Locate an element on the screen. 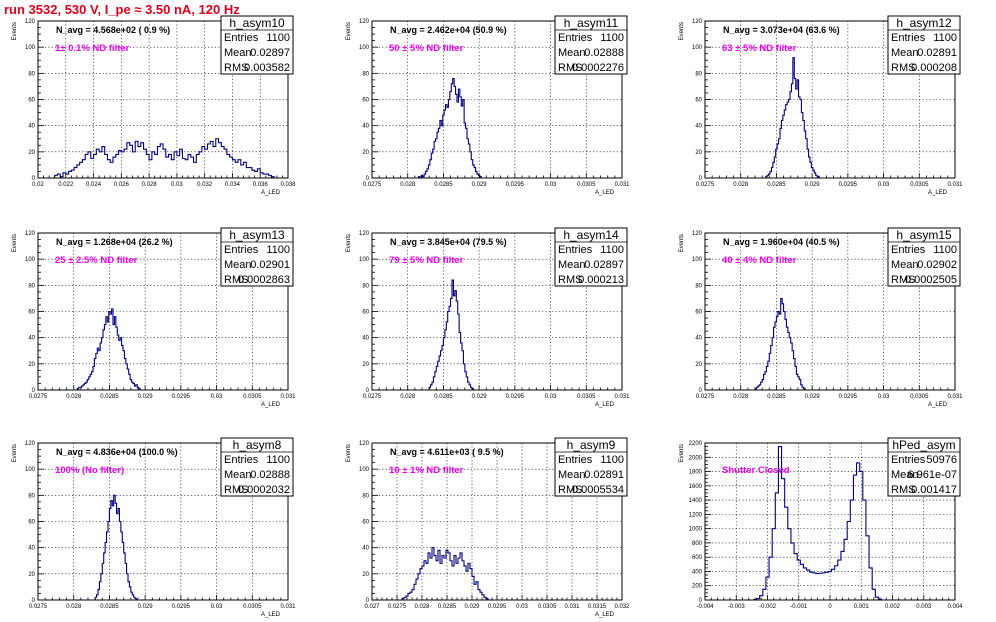 This screenshot has height=622, width=996. filter-label: 100% (No filter) is located at coordinates (89, 470).